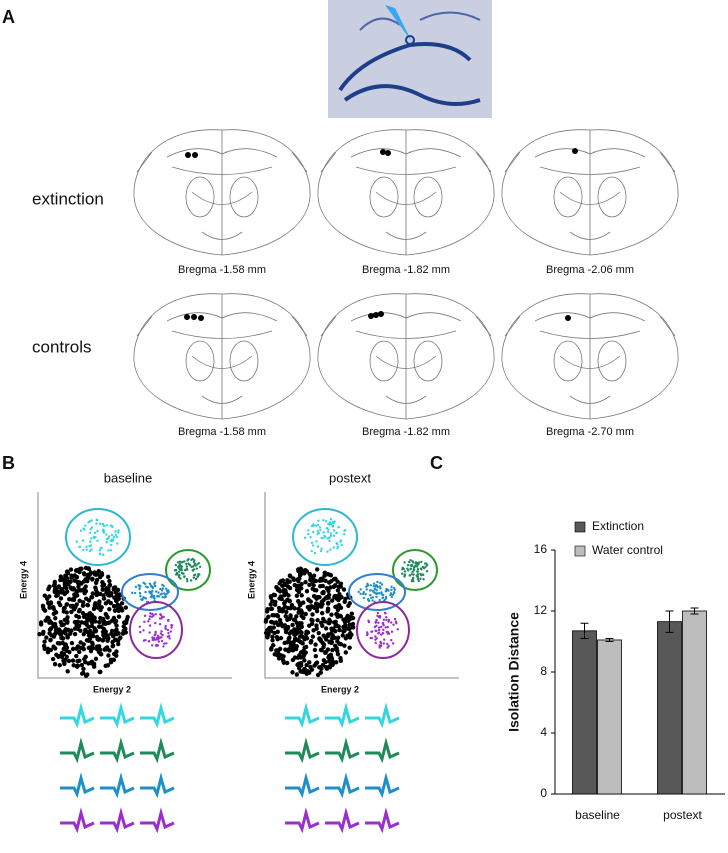 This screenshot has height=853, width=728. What do you see at coordinates (244, 361) in the screenshot?
I see `section-detail` at bounding box center [244, 361].